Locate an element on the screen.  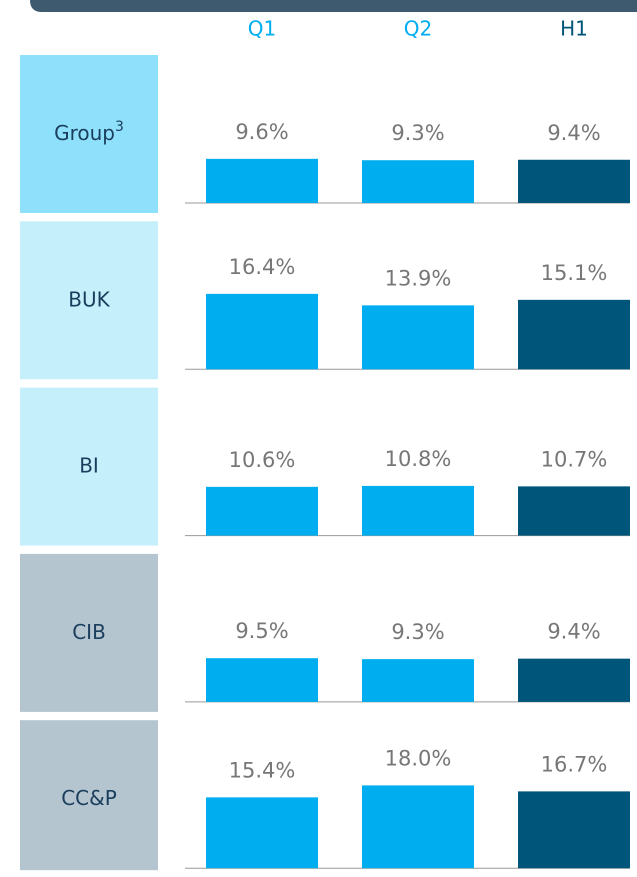
row-label: CIB is located at coordinates (89, 631).